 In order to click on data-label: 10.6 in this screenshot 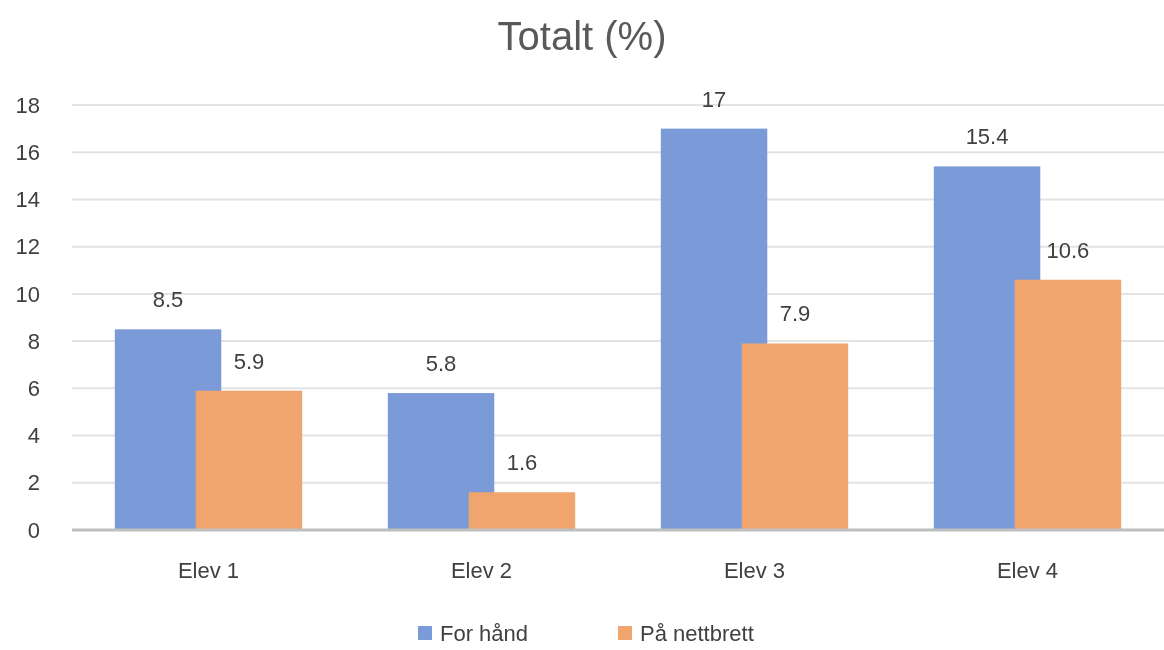, I will do `click(1068, 250)`.